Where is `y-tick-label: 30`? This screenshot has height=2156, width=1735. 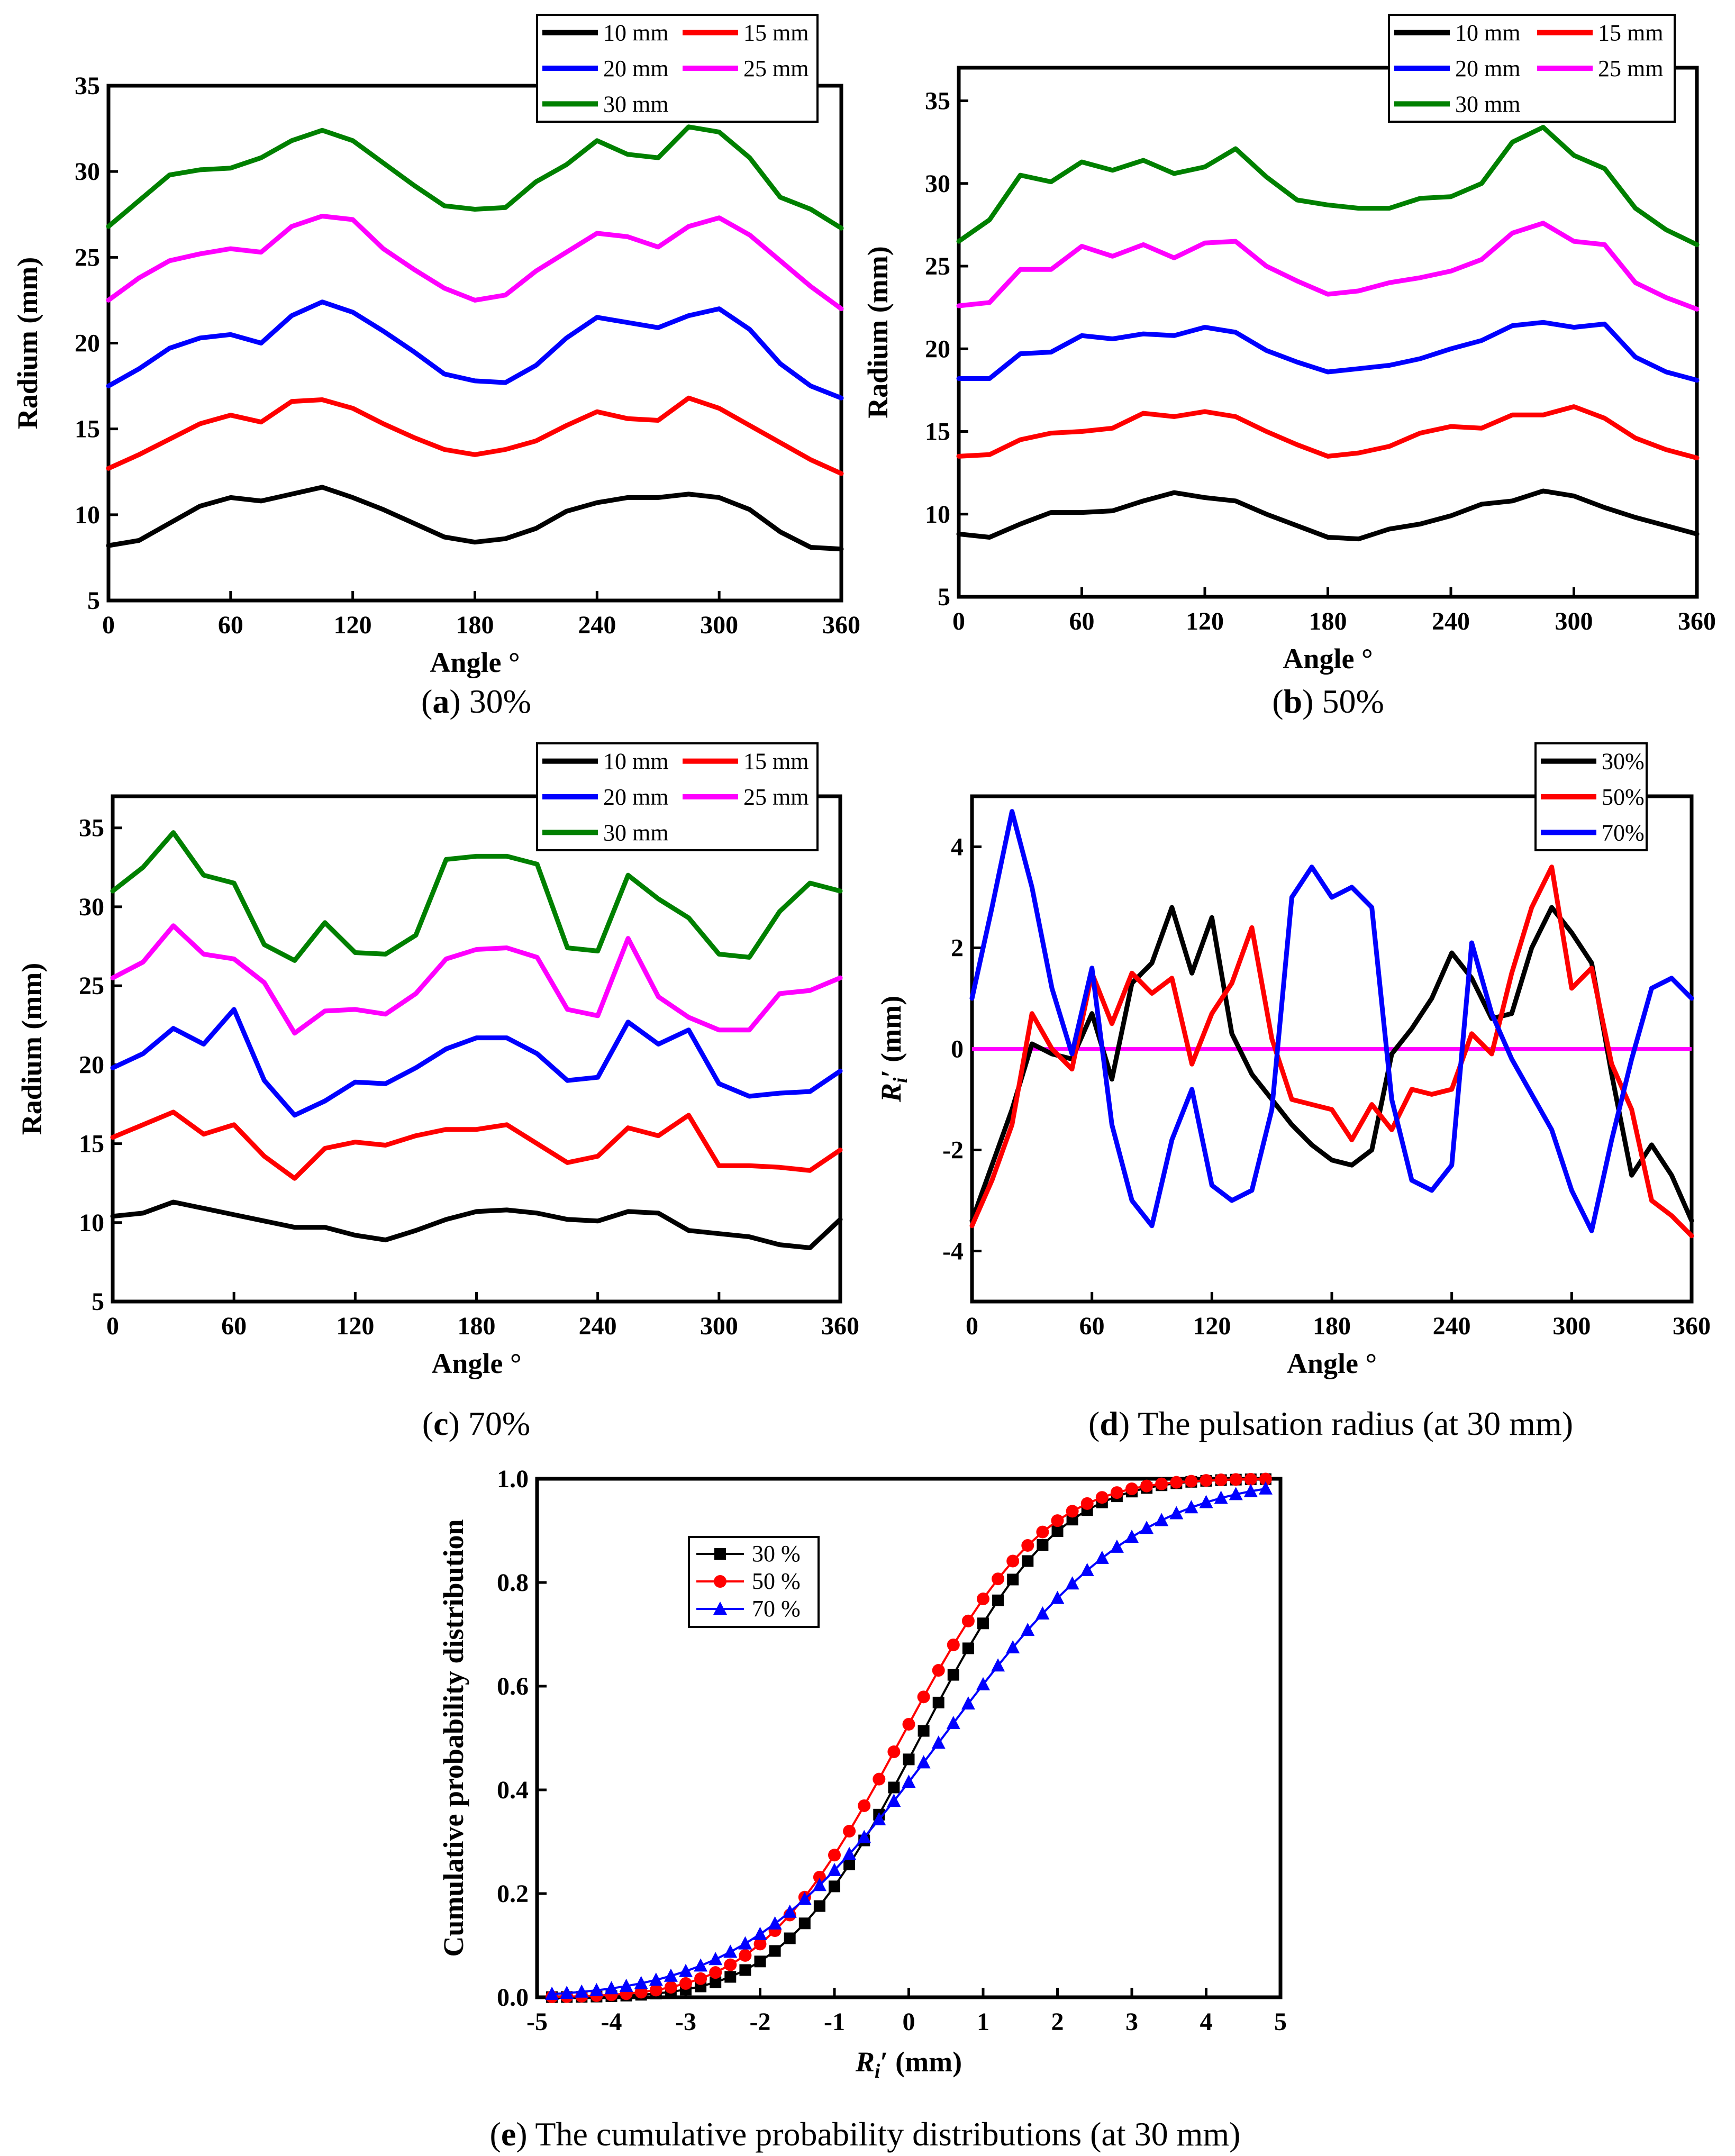 y-tick-label: 30 is located at coordinates (91, 907).